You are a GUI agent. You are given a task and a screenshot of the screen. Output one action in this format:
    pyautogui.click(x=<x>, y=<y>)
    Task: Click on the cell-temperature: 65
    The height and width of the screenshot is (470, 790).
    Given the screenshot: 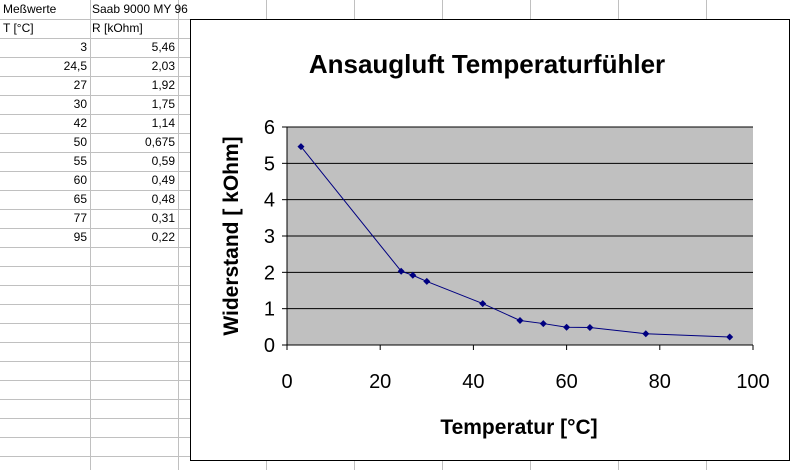 What is the action you would take?
    pyautogui.click(x=80, y=199)
    